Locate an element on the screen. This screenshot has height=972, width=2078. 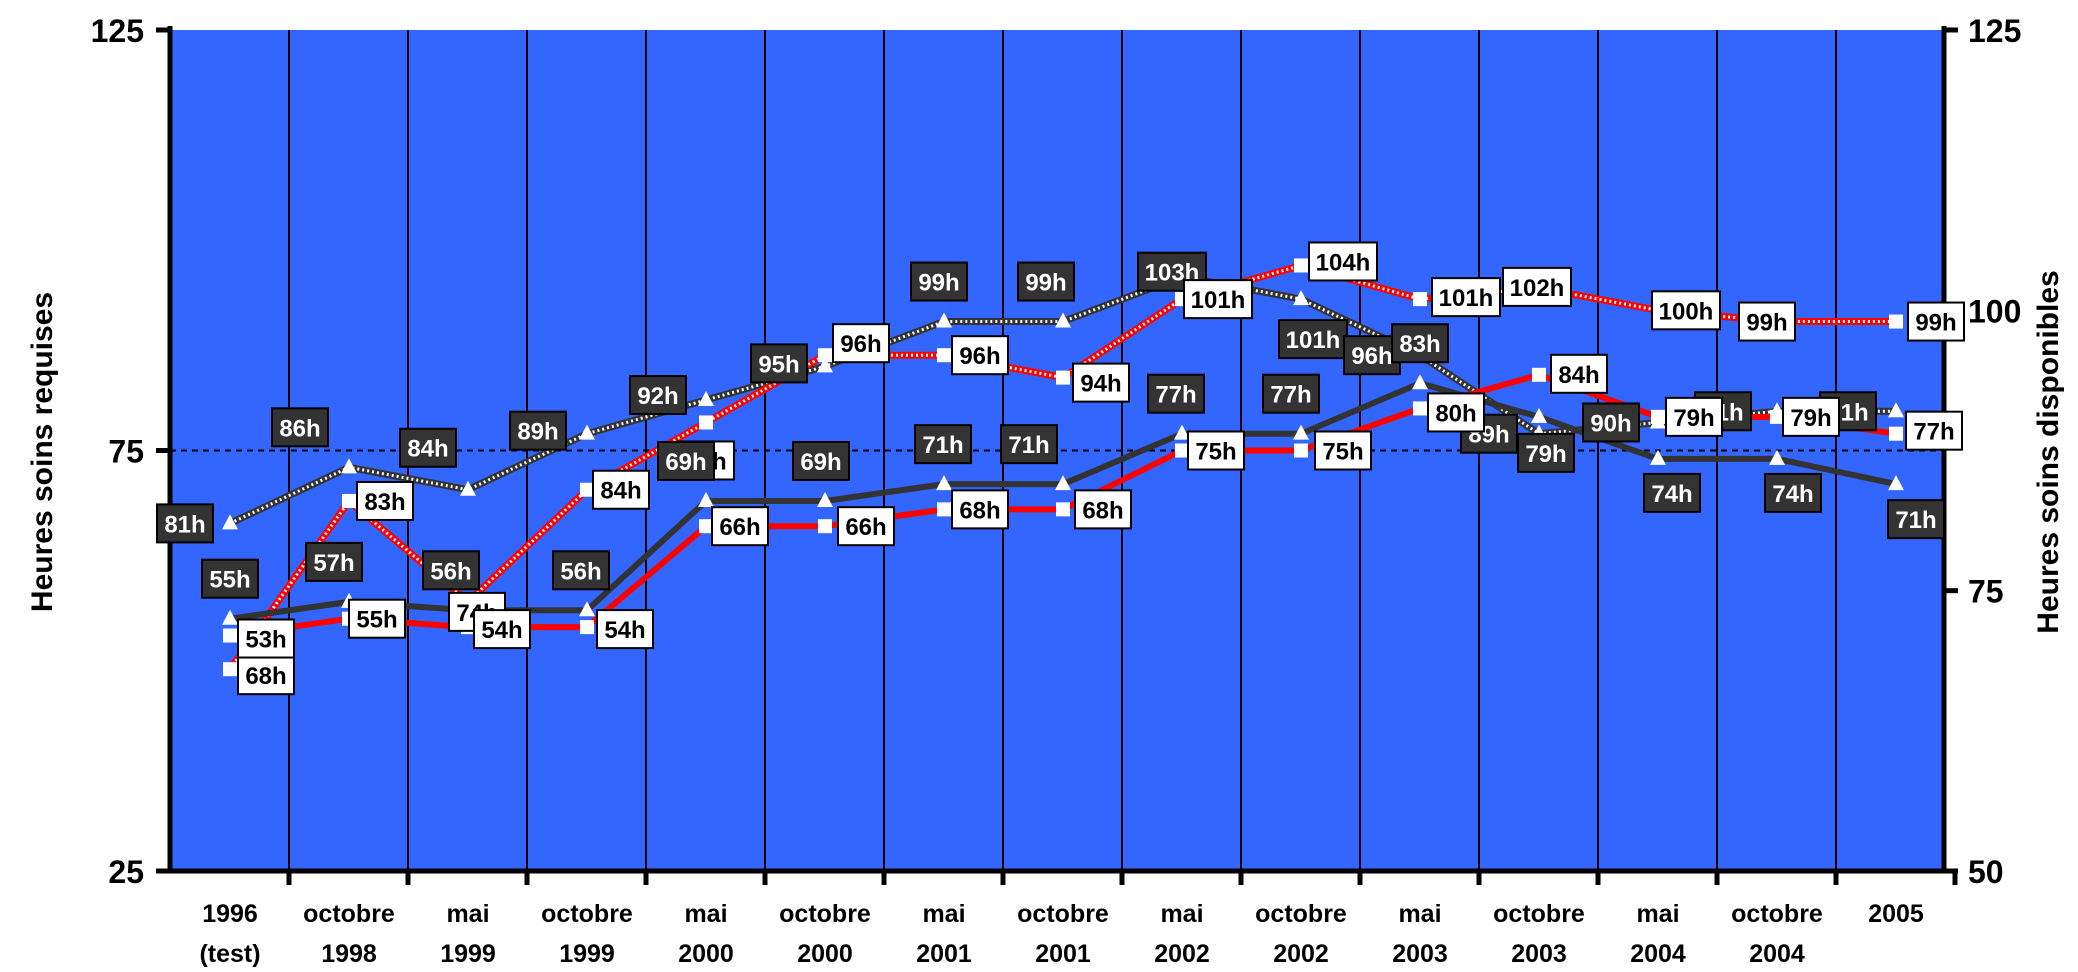
data-label: 80h is located at coordinates (1456, 412).